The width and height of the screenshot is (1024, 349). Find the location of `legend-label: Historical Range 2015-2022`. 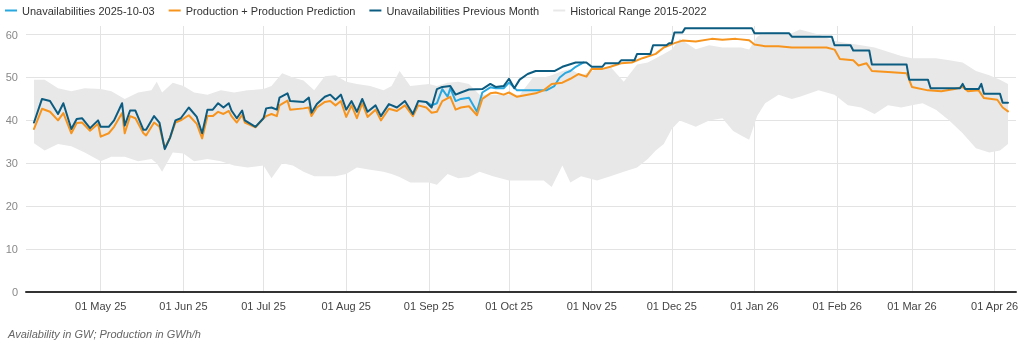

legend-label: Historical Range 2015-2022 is located at coordinates (638, 10).